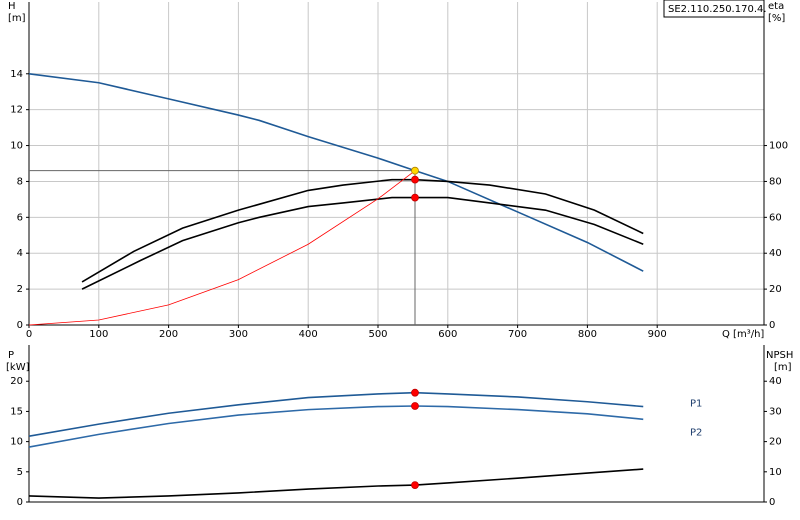  What do you see at coordinates (238, 334) in the screenshot?
I see `x-tick-label: 300` at bounding box center [238, 334].